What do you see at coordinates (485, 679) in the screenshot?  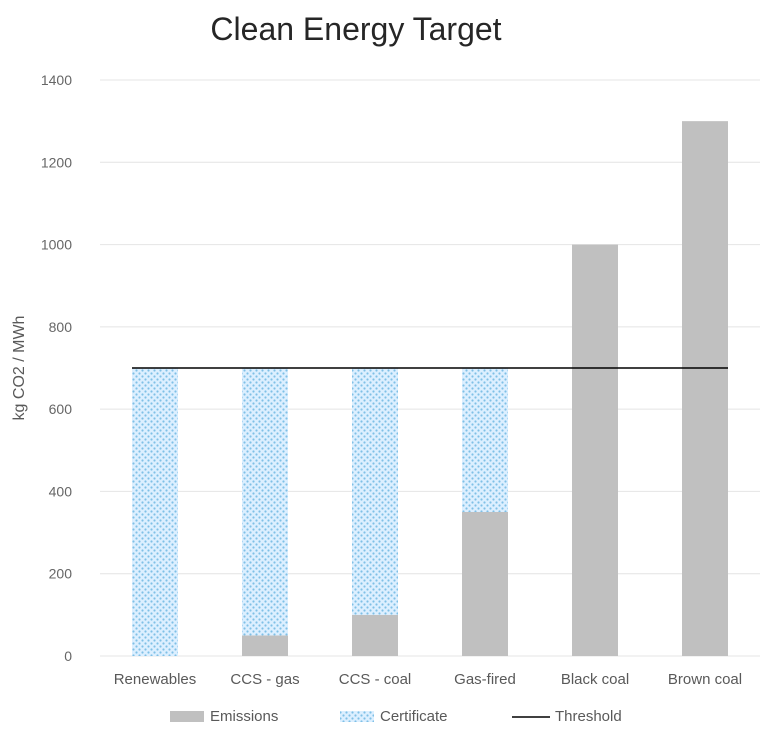 I see `x-tick-label: Gas-fired` at bounding box center [485, 679].